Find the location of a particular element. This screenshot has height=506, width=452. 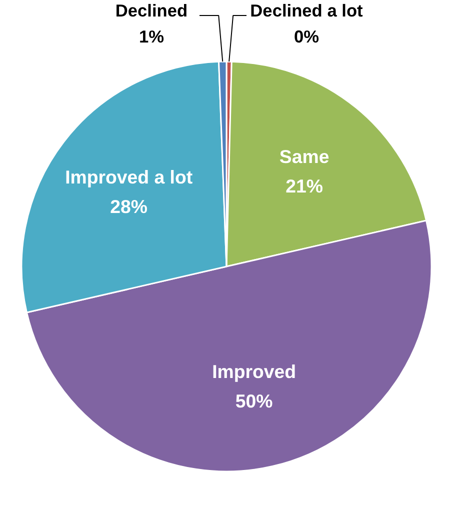

data-label: 1% is located at coordinates (151, 36).